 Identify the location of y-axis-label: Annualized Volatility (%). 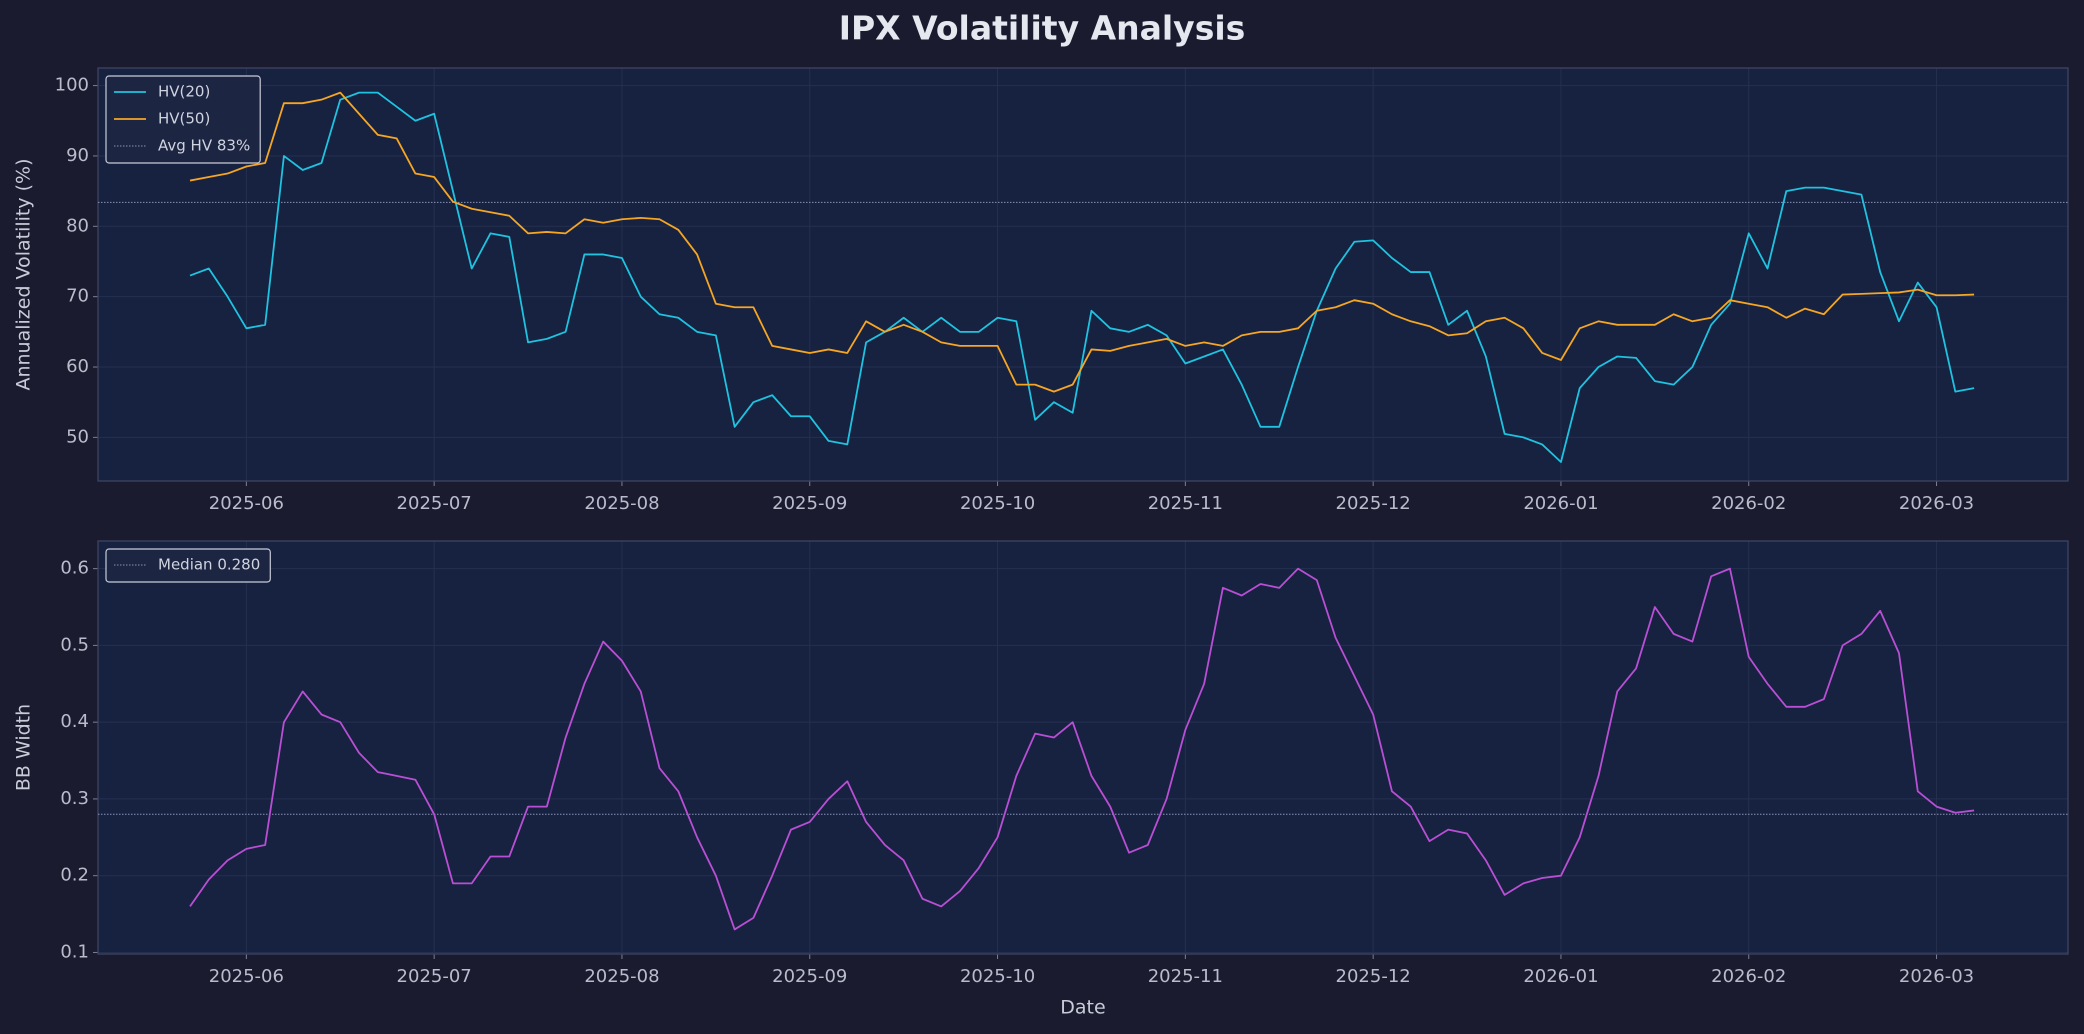
(24, 274).